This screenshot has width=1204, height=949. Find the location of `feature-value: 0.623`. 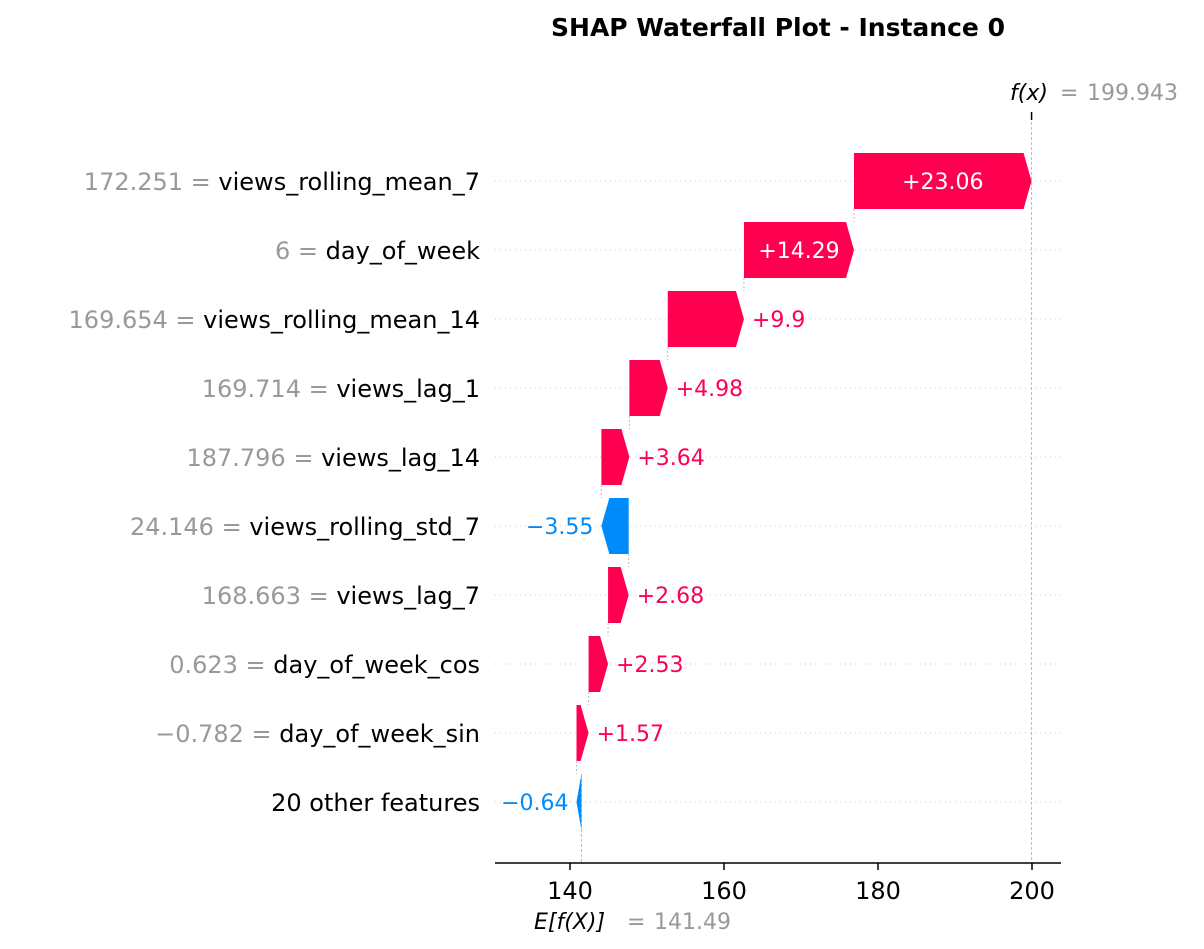

feature-value: 0.623 is located at coordinates (203, 665).